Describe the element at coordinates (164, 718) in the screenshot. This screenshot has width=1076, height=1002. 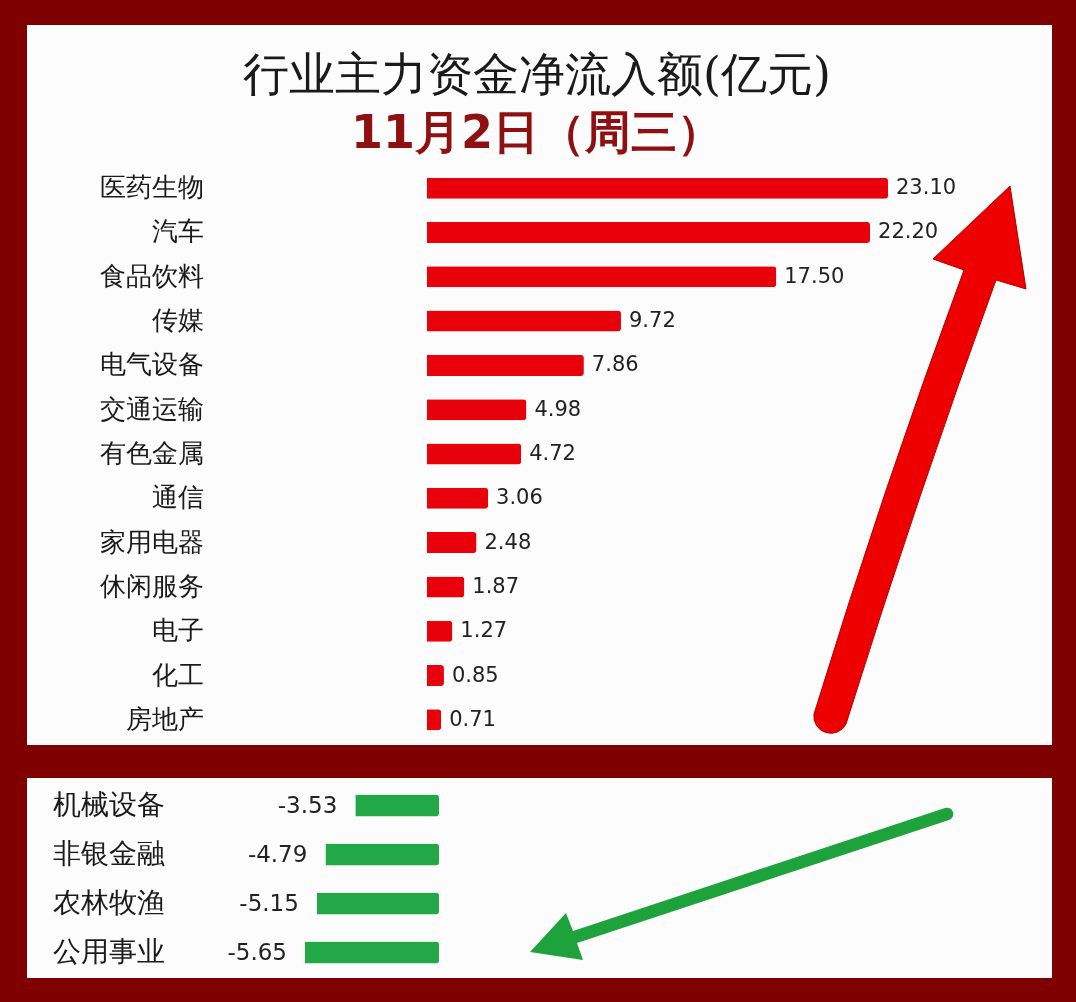
I see `y-tick-label: 房地产` at that location.